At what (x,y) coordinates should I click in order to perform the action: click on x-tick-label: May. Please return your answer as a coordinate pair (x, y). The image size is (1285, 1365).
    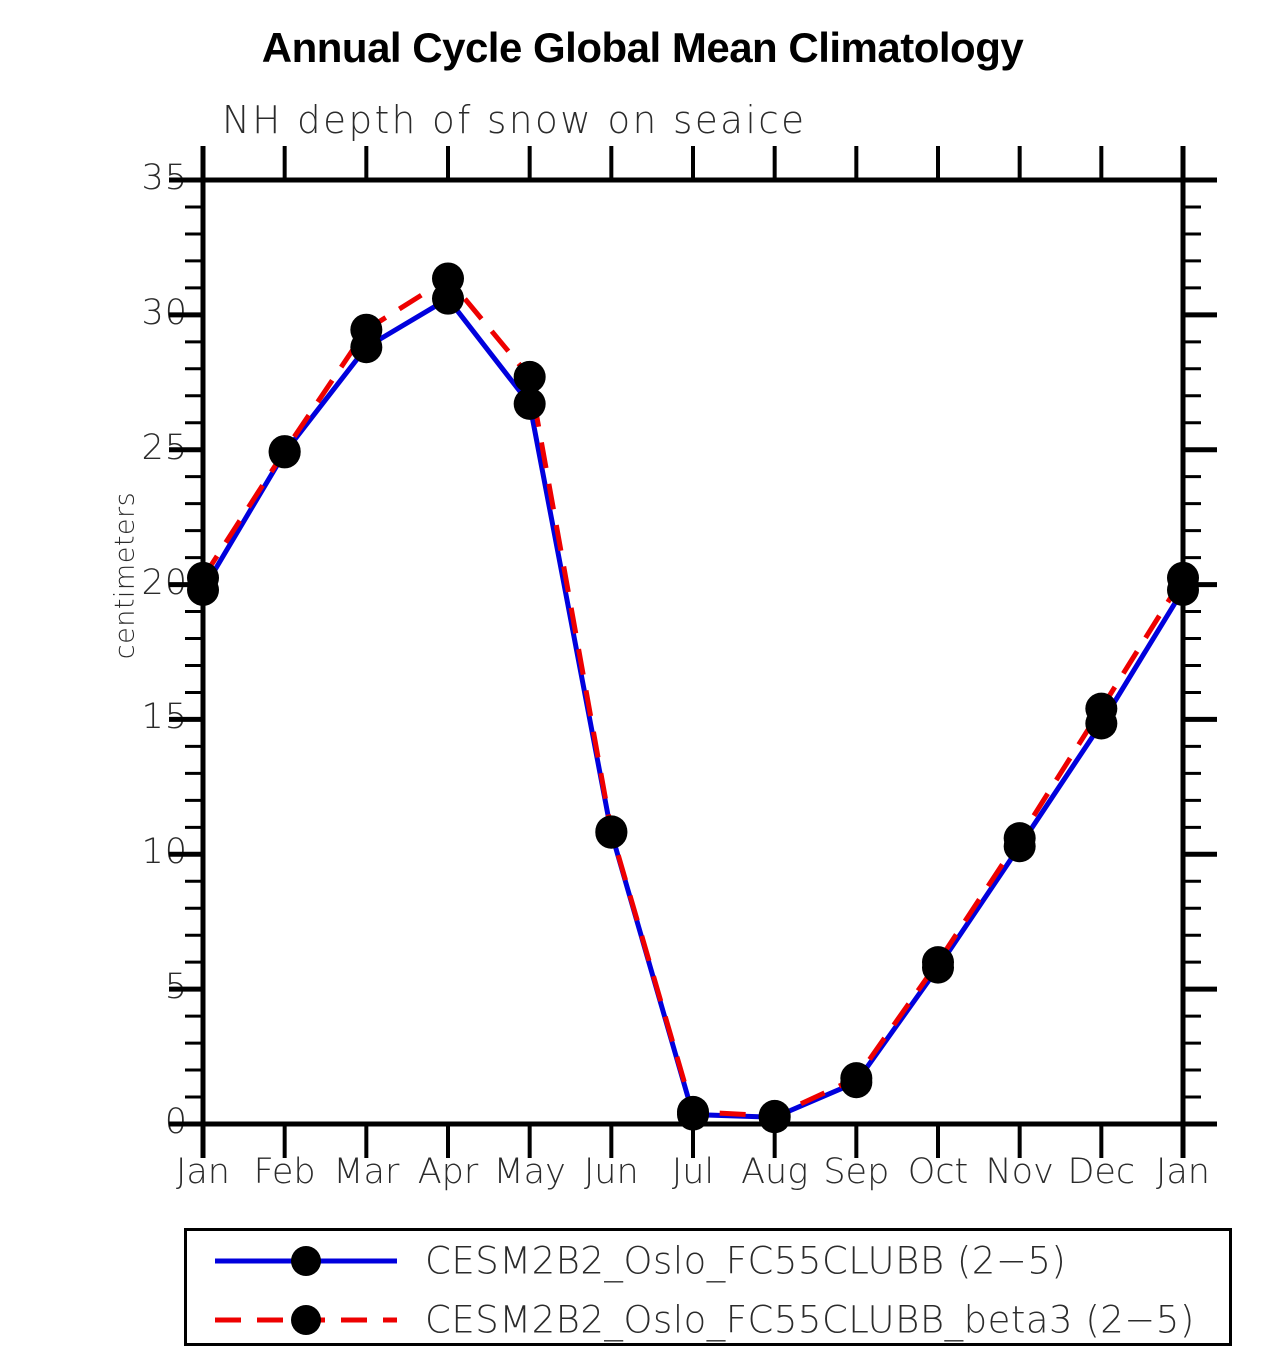
    Looking at the image, I should click on (529, 1172).